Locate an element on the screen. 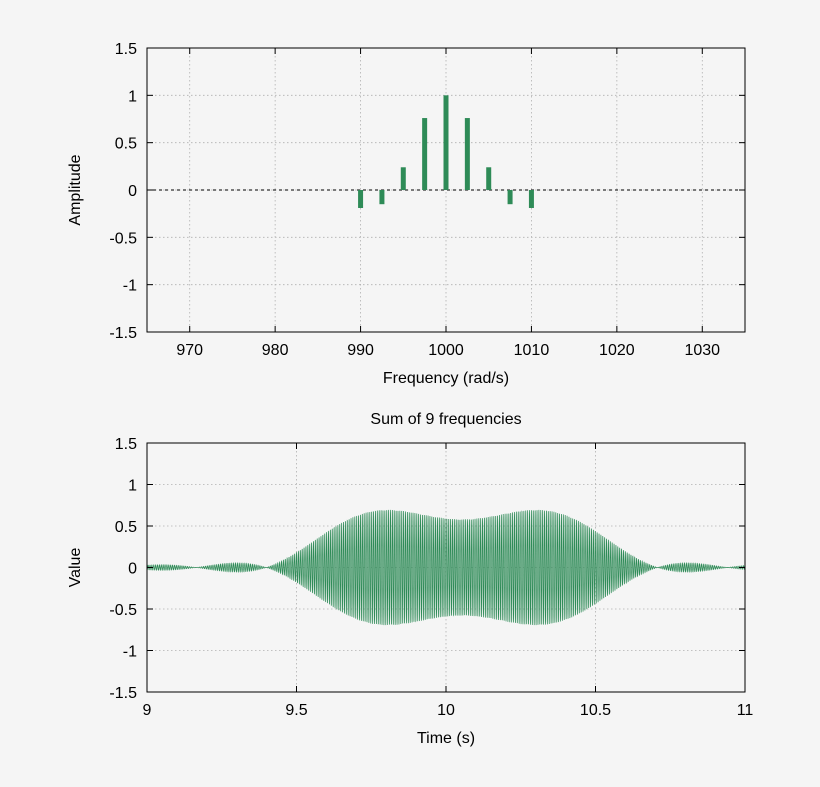  x-tick-label: 980 is located at coordinates (275, 350).